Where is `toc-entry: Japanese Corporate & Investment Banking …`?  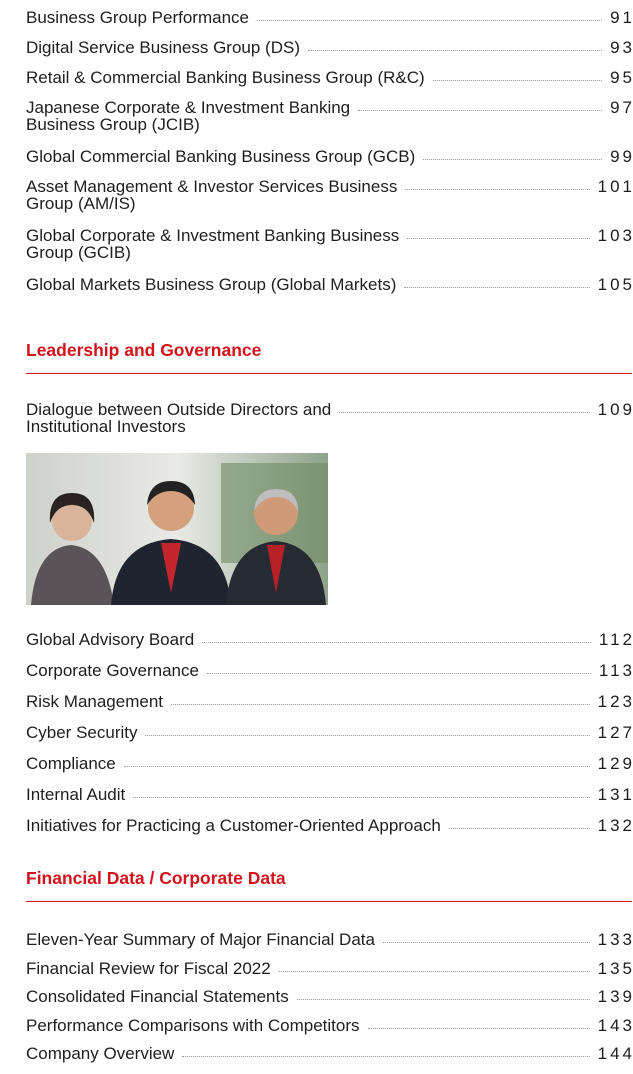
toc-entry: Japanese Corporate & Investment Banking … is located at coordinates (329, 116).